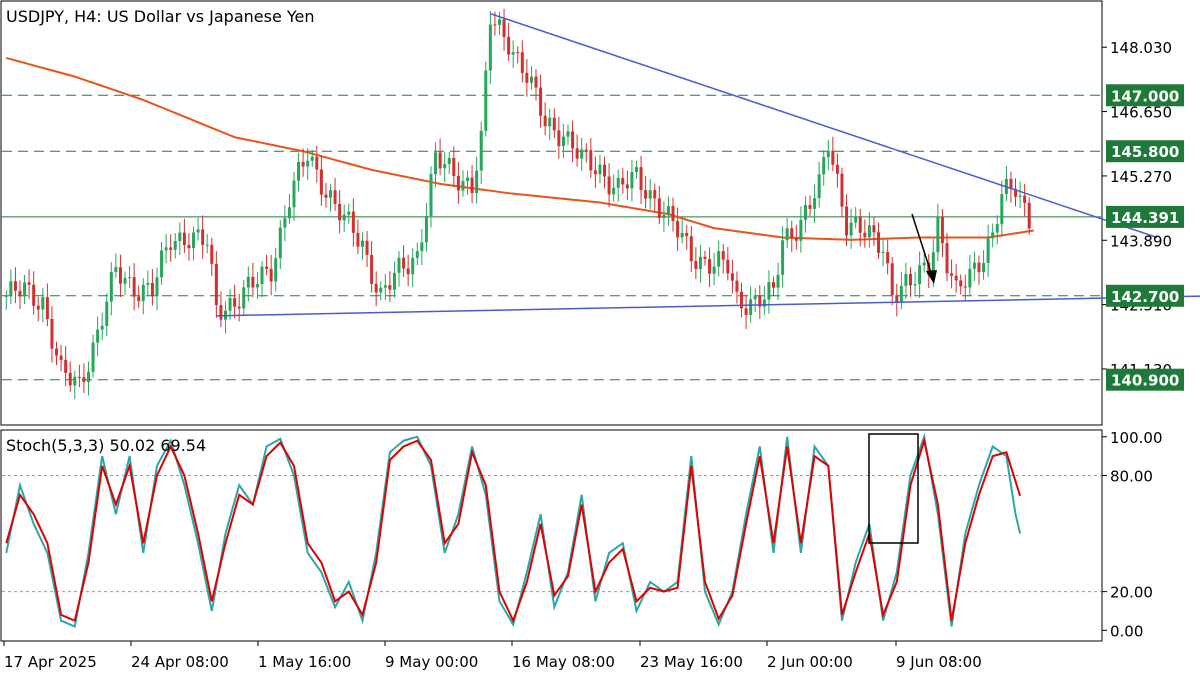 Image resolution: width=1200 pixels, height=675 pixels. Describe the element at coordinates (50, 662) in the screenshot. I see `time-tick-label: 17 Apr 2025` at that location.